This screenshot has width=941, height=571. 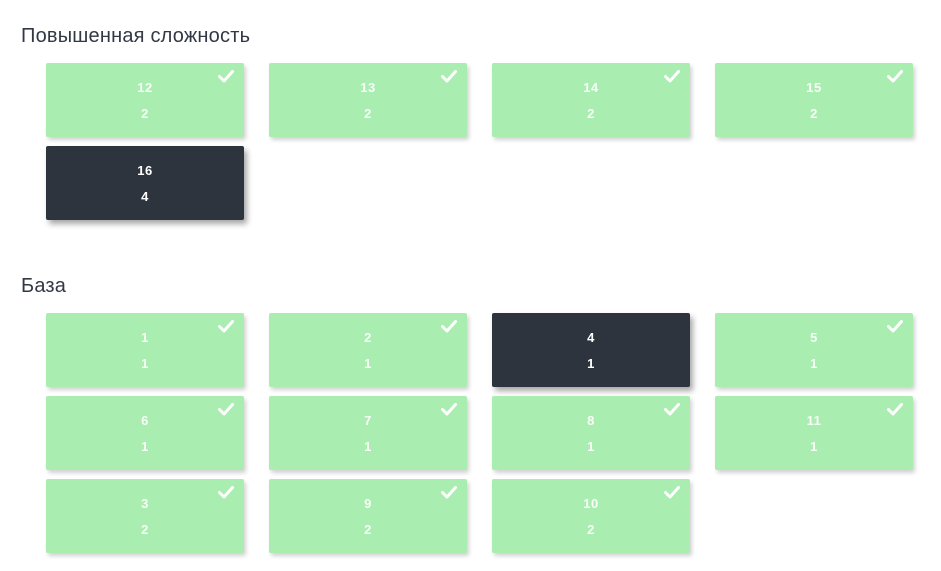 I want to click on module-number: 9, so click(x=368, y=503).